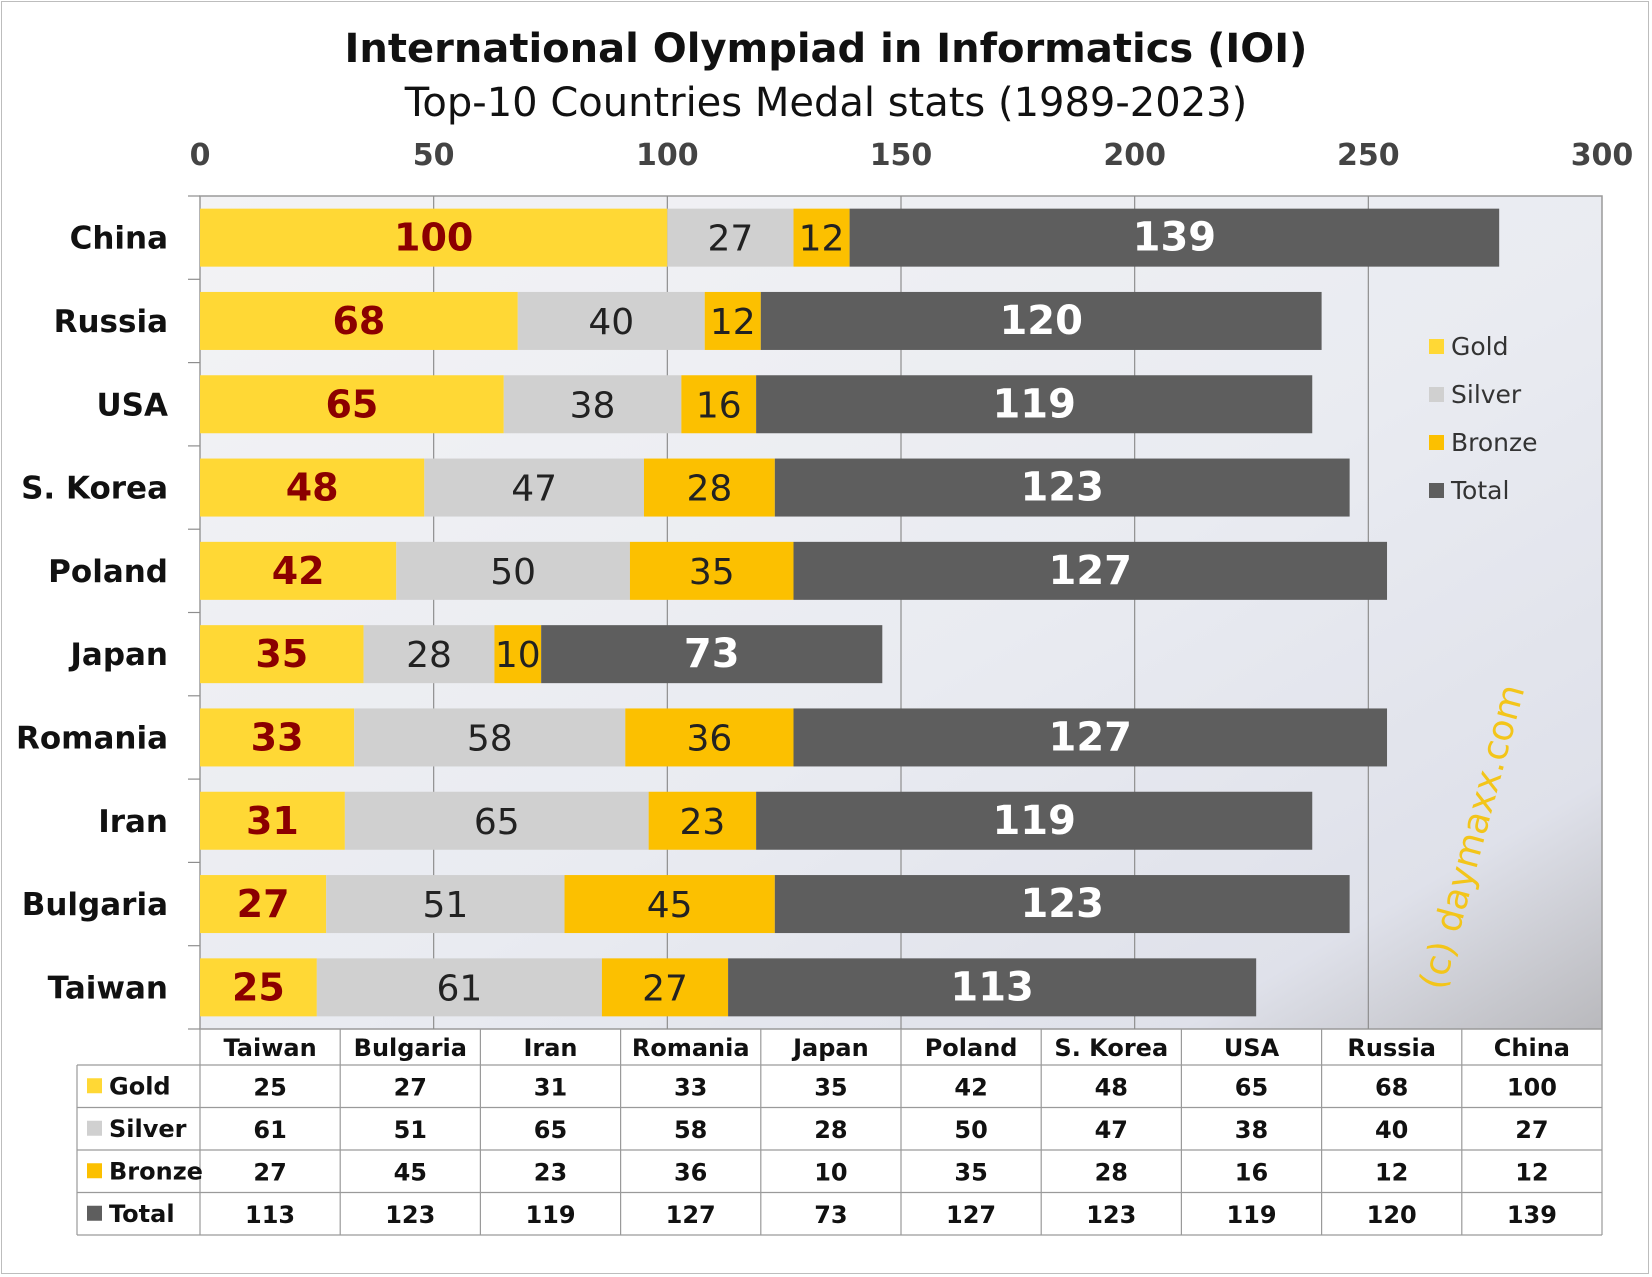 The width and height of the screenshot is (1652, 1277). Describe the element at coordinates (593, 405) in the screenshot. I see `data-label-silver: 38` at that location.